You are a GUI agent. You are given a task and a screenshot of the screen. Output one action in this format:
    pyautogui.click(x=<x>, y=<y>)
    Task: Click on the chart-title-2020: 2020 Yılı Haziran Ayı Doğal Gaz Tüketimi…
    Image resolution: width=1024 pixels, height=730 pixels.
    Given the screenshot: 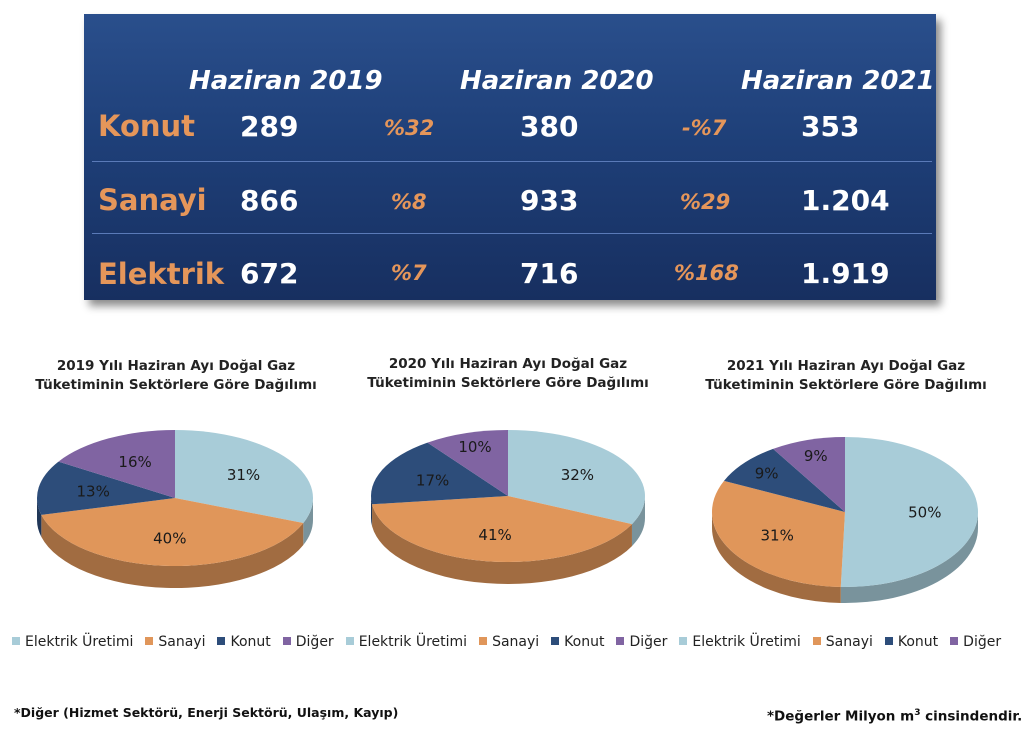 What is the action you would take?
    pyautogui.click(x=508, y=374)
    